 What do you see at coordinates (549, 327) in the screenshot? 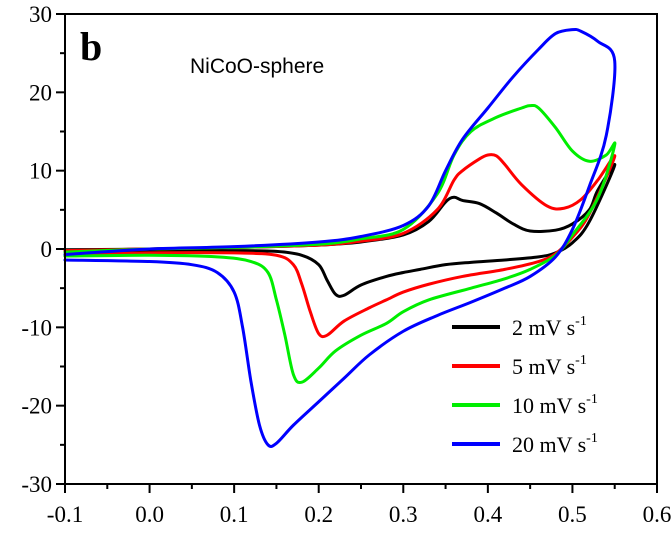
I see `legend-label: 2 mV s-1` at bounding box center [549, 327].